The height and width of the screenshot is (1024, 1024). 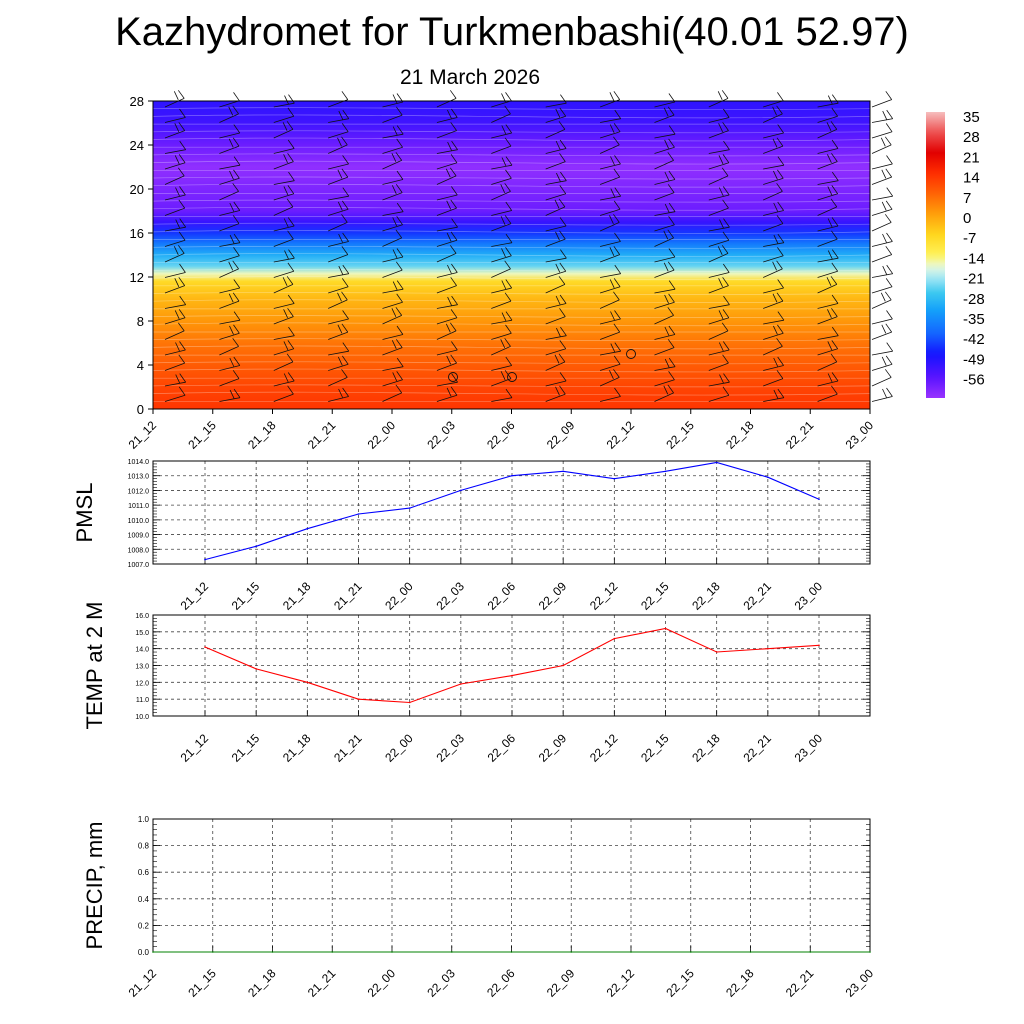 I want to click on x-tick-label: 23_00, so click(x=860, y=435).